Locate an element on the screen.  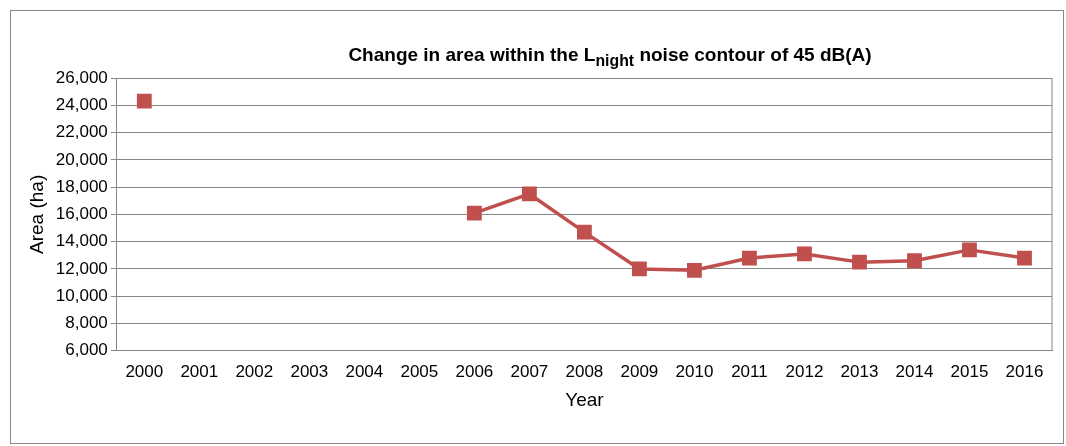
y-tick-label: 16,000 is located at coordinates (81, 214).